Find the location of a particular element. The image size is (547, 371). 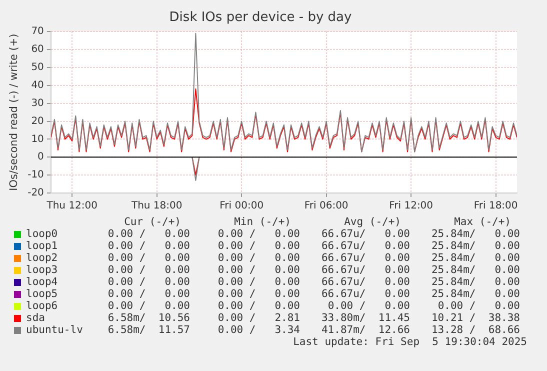

legend-label: loop0 is located at coordinates (42, 234).